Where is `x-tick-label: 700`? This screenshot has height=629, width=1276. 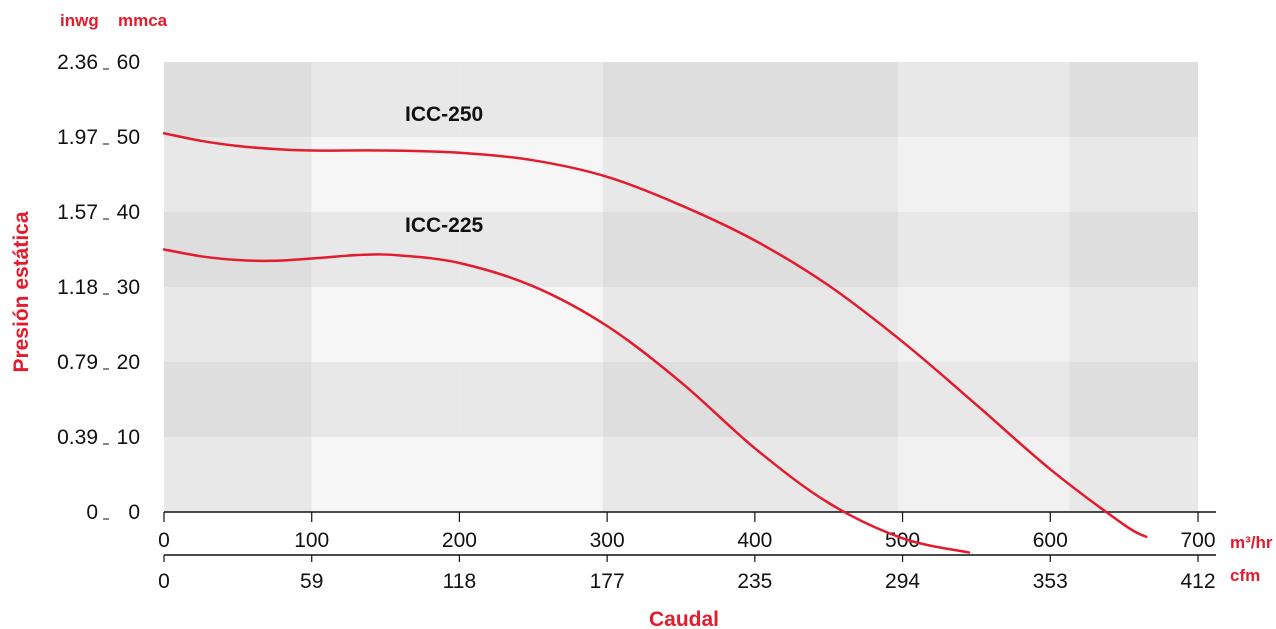
x-tick-label: 700 is located at coordinates (1197, 540).